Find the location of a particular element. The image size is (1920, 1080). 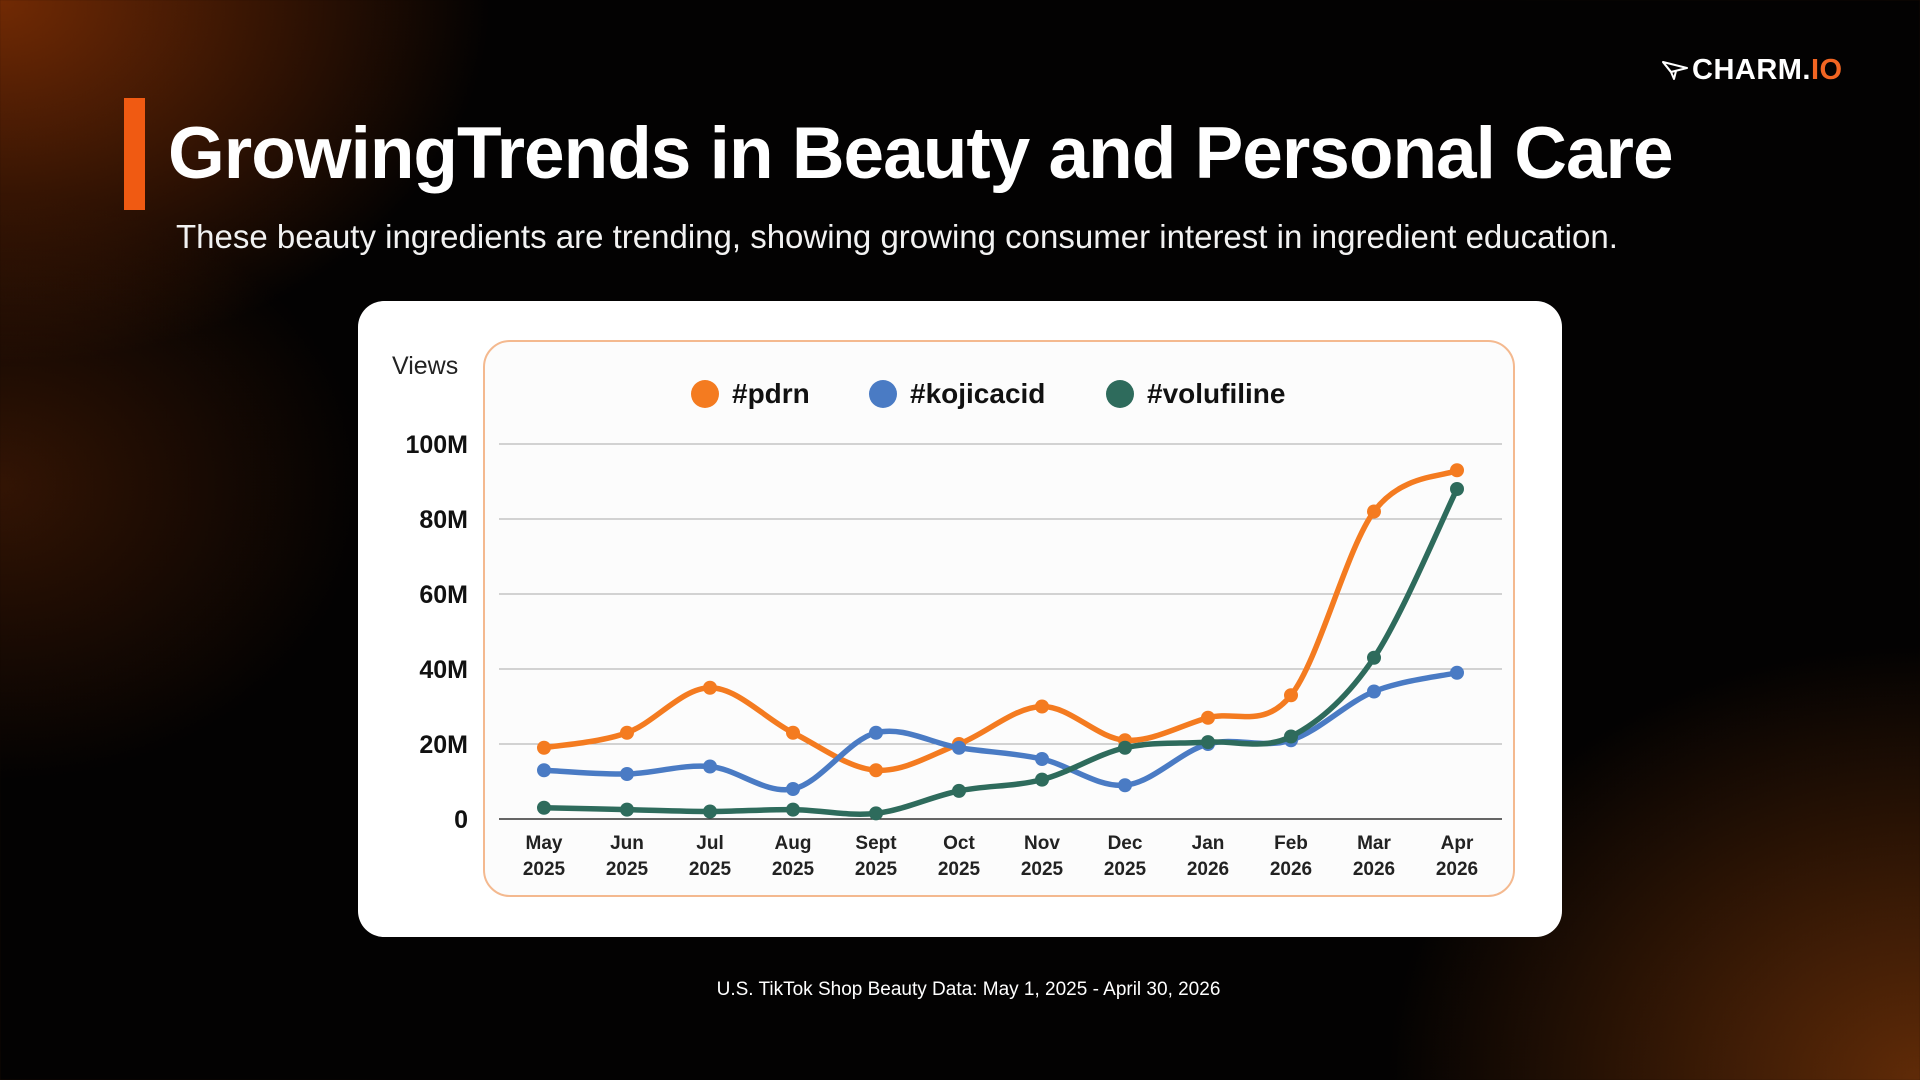

y-tick-label: 20M is located at coordinates (443, 745).